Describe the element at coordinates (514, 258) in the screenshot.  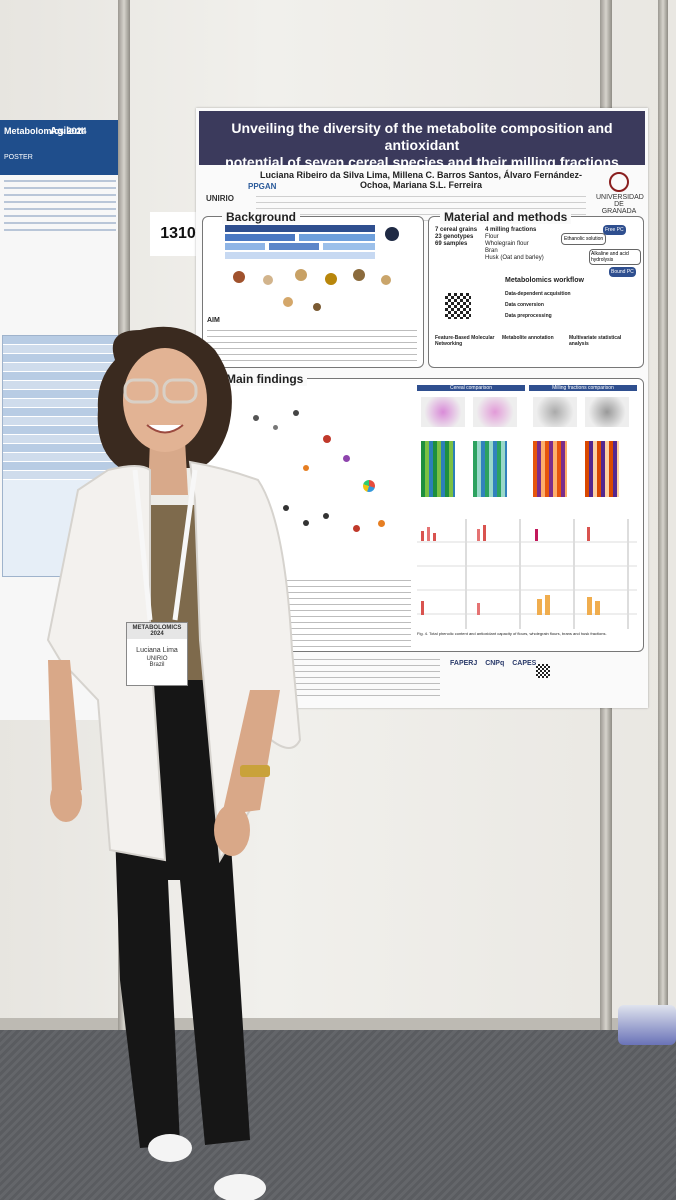
I see `milling-husk: Husk (Oat and barley)` at that location.